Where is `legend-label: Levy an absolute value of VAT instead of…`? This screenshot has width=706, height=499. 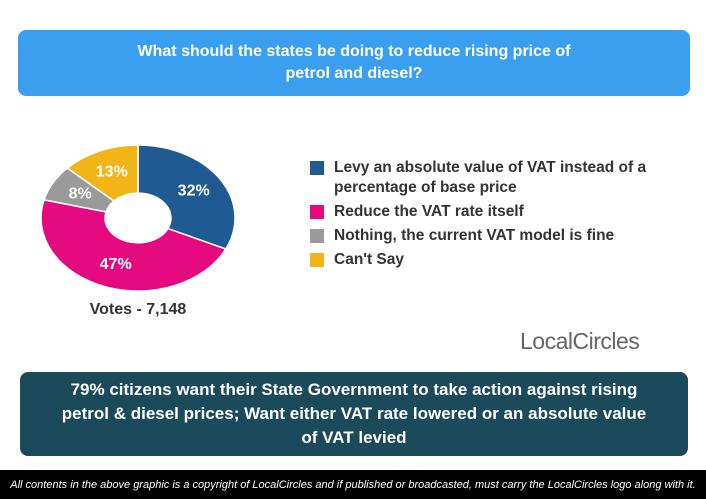 legend-label: Levy an absolute value of VAT instead of… is located at coordinates (490, 177).